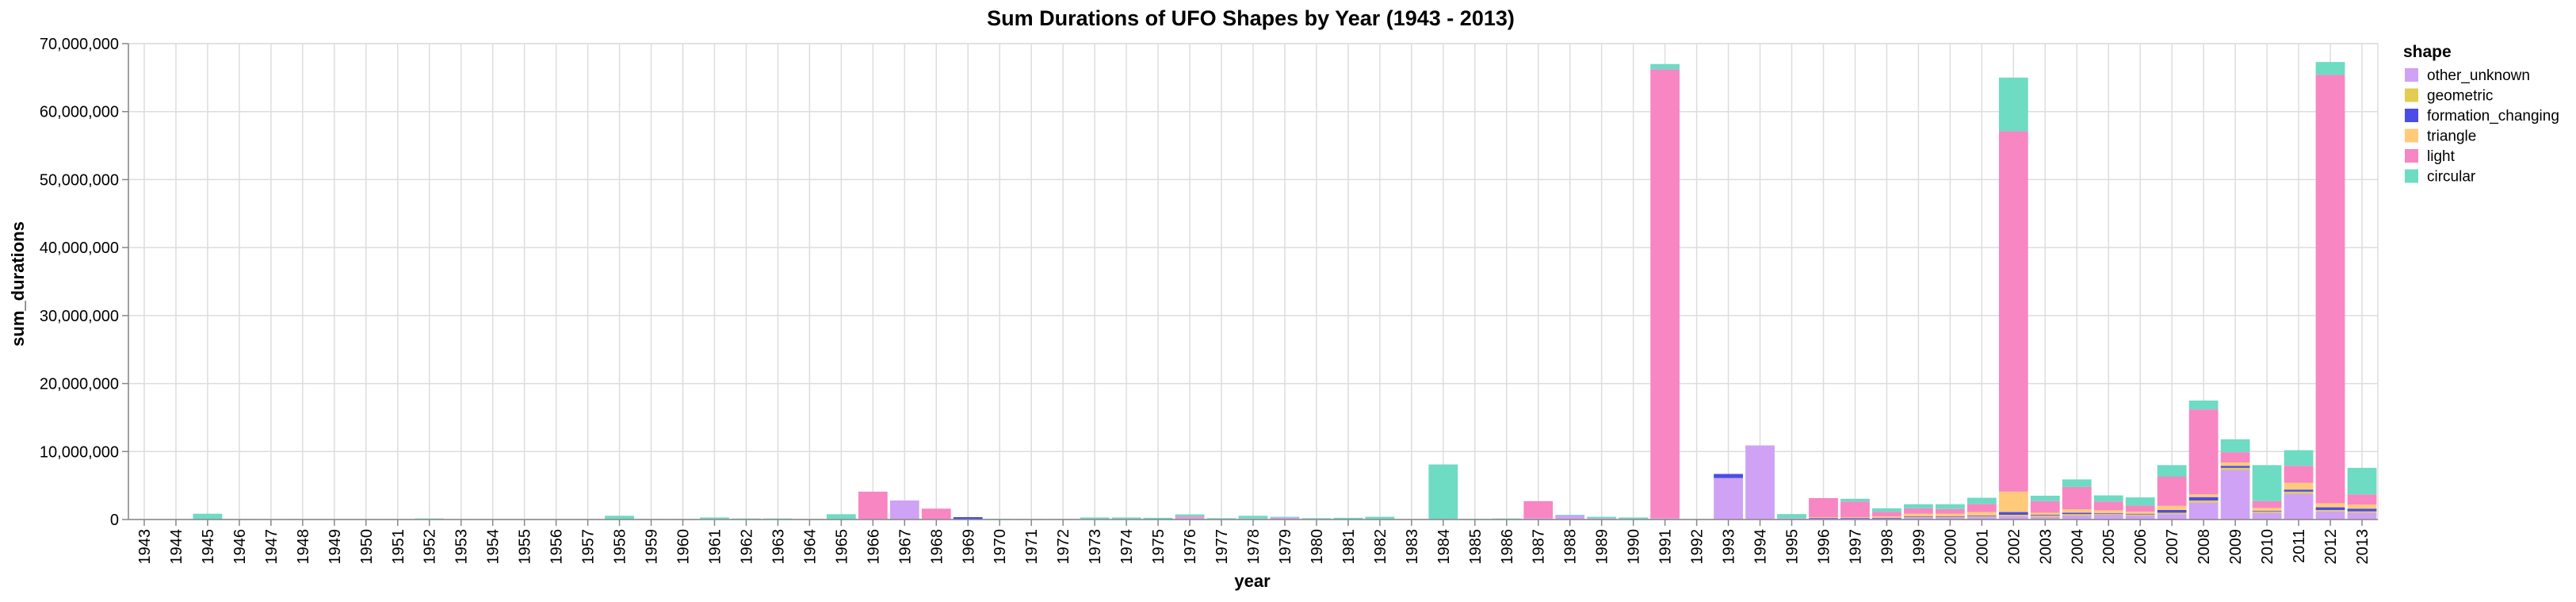 The width and height of the screenshot is (2576, 602). What do you see at coordinates (2172, 507) in the screenshot?
I see `bar-segment-triangle-2007` at bounding box center [2172, 507].